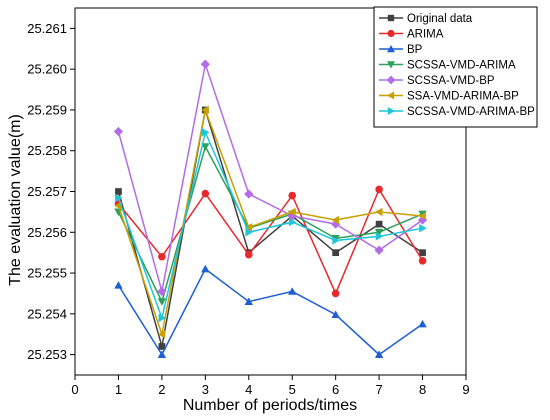 The image size is (550, 420). I want to click on x-tick-label: 5, so click(292, 389).